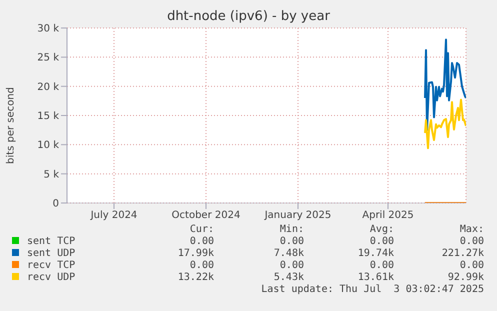  I want to click on text: Cur:, so click(201, 230).